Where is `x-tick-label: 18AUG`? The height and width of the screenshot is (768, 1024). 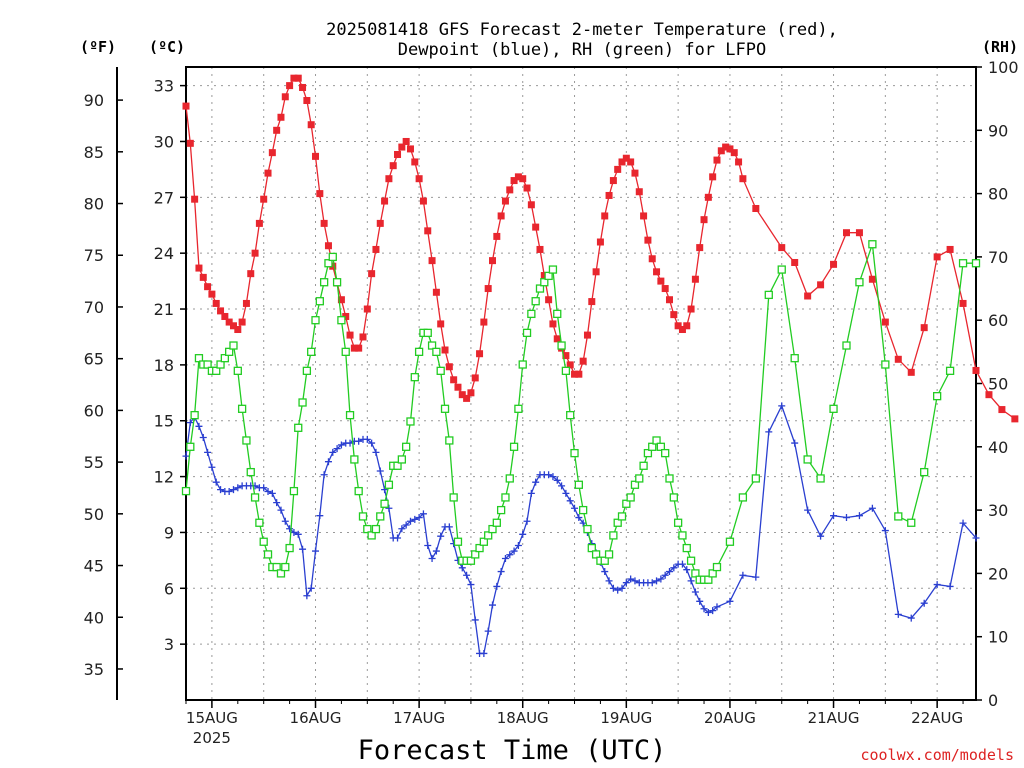 x-tick-label: 18AUG is located at coordinates (523, 718).